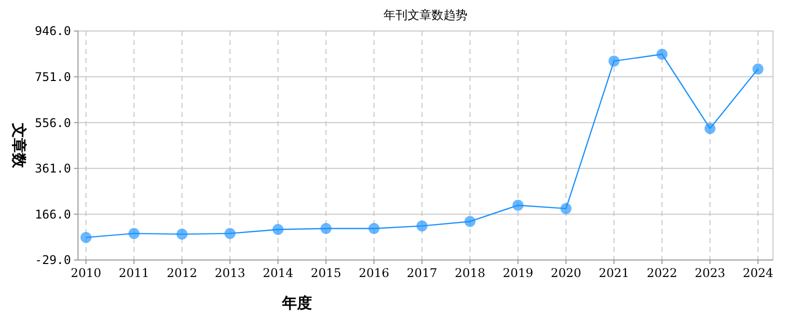 This screenshot has height=330, width=798. I want to click on x-tick-label: 2019, so click(518, 273).